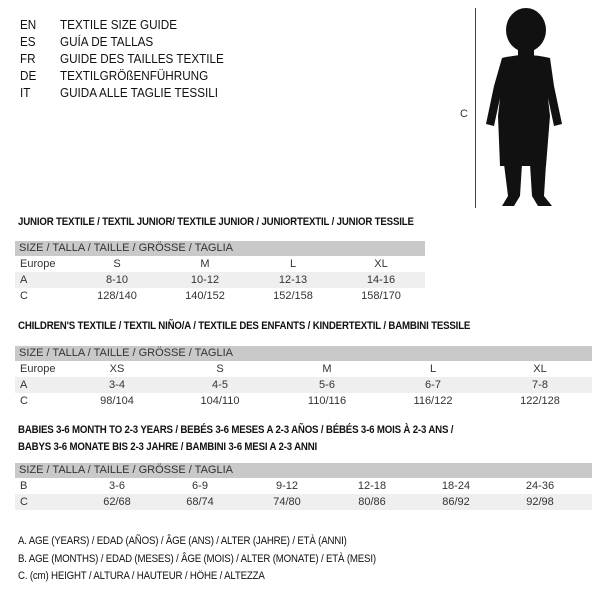  Describe the element at coordinates (540, 385) in the screenshot. I see `cell: 7-8` at that location.